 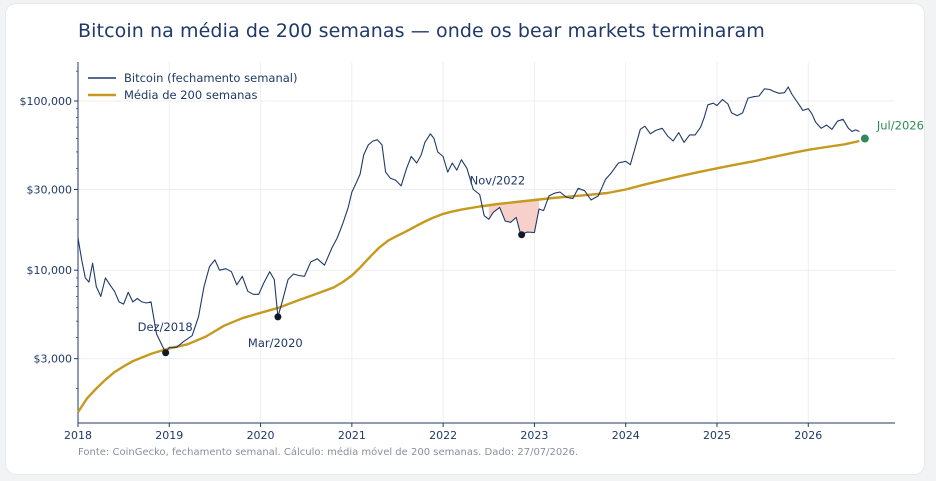 I want to click on y-tick-label: $30,000, so click(x=50, y=189).